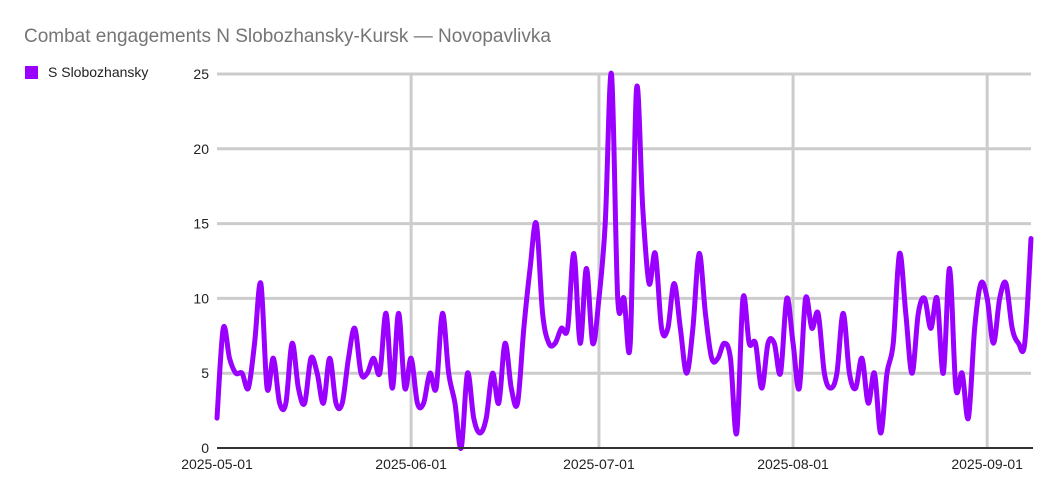  Describe the element at coordinates (201, 149) in the screenshot. I see `y-tick-label: 20` at that location.